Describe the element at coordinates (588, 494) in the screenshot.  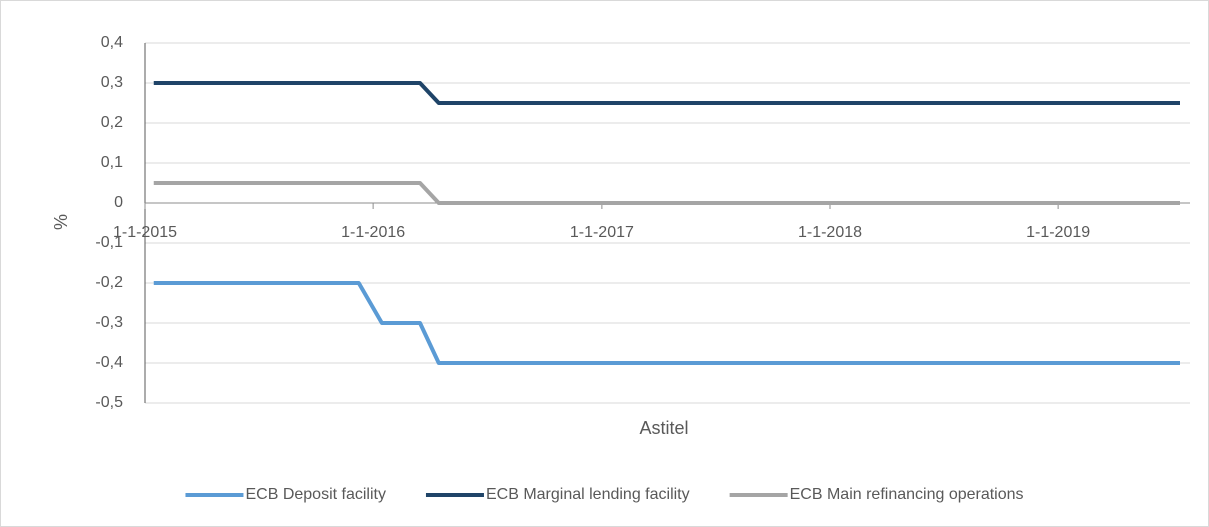
I see `legend-label: ECB Marginal lending facility` at that location.